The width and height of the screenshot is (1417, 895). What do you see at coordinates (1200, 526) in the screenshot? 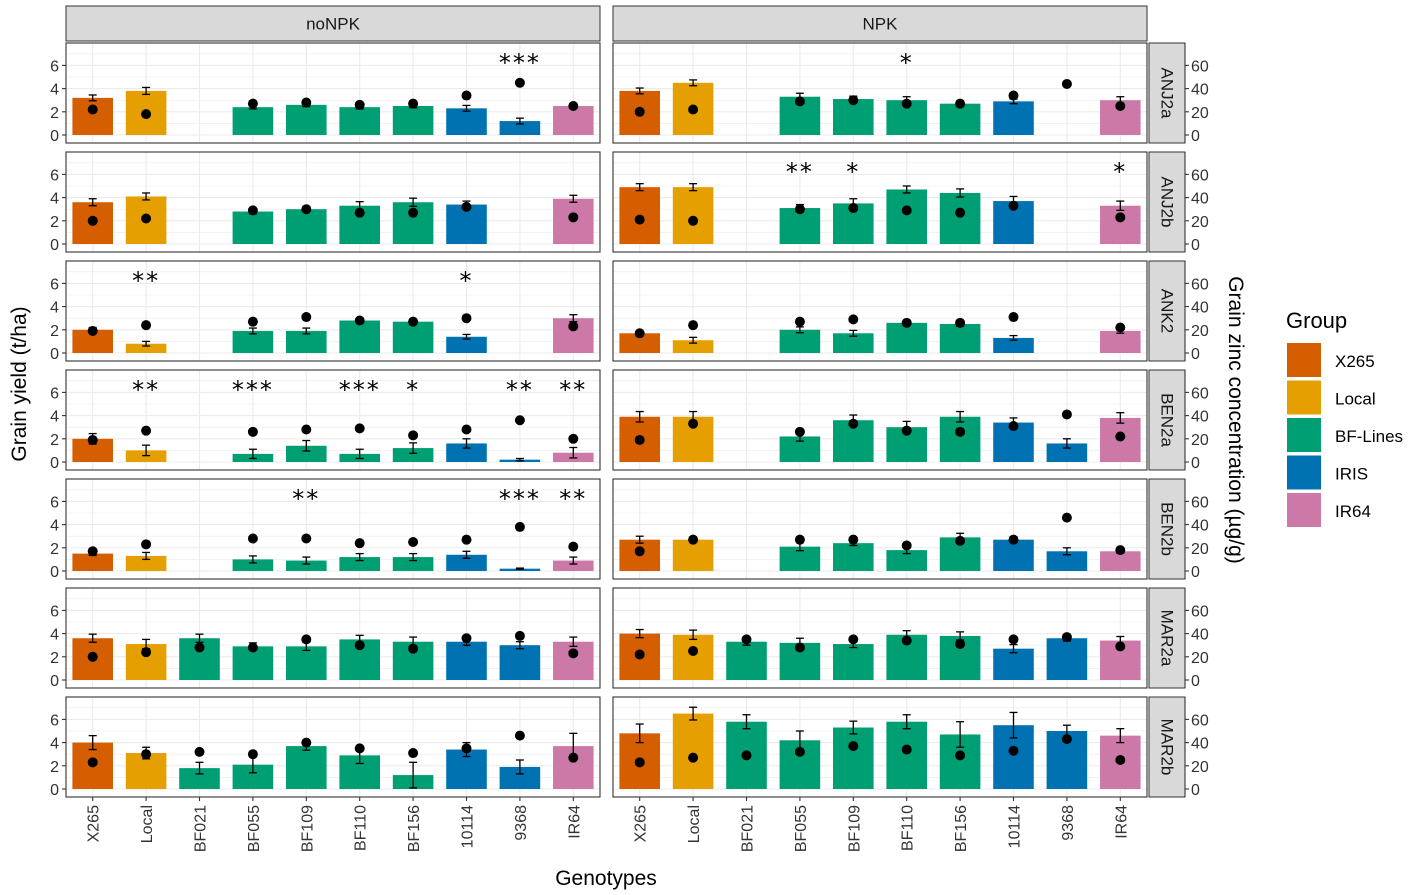
I see `y2-tick-label: 40` at bounding box center [1200, 526].